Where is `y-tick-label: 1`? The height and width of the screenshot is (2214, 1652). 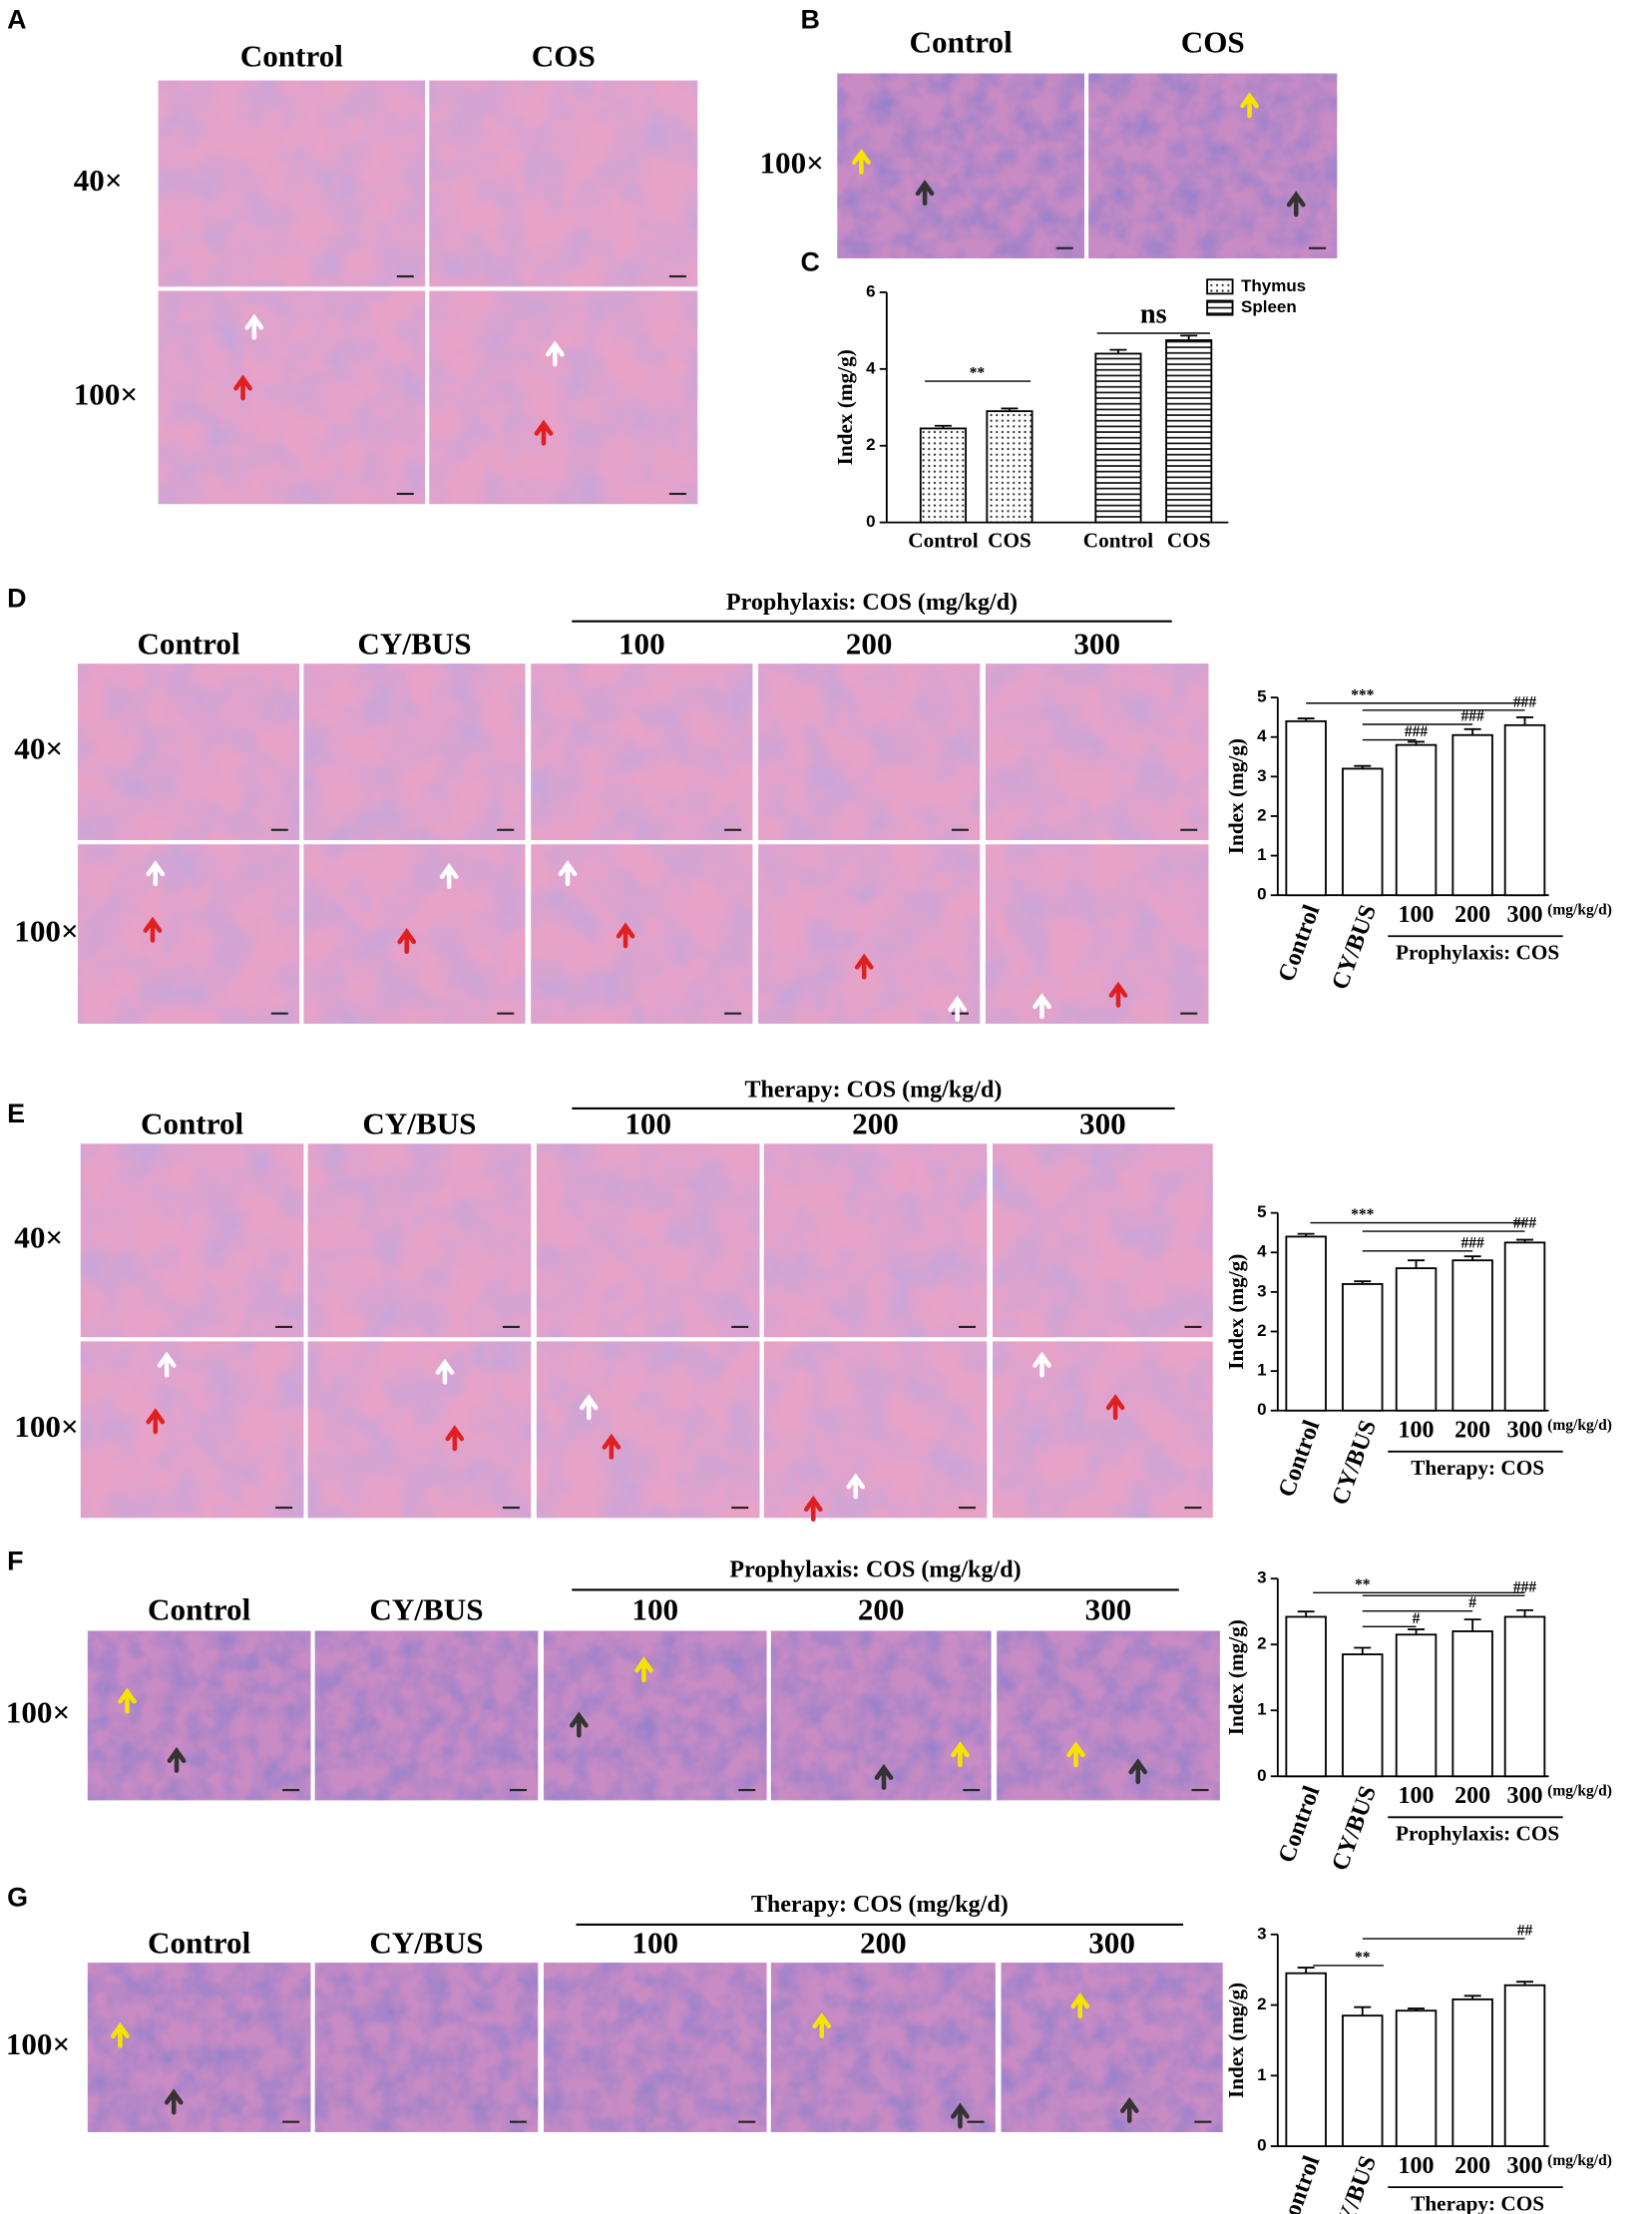
y-tick-label: 1 is located at coordinates (1262, 2074).